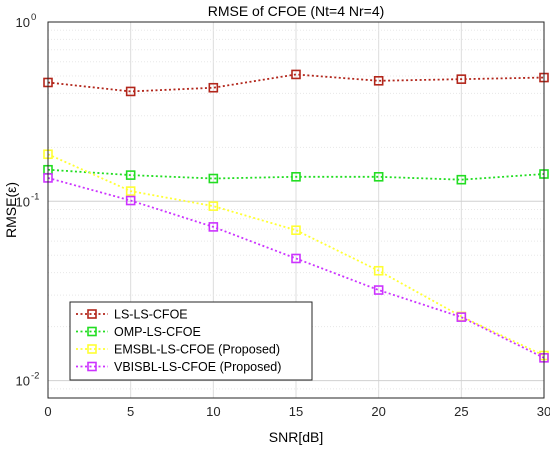 Image resolution: width=550 pixels, height=449 pixels. I want to click on legend-item: EMSBL-LS-CFOE (Proposed), so click(178, 350).